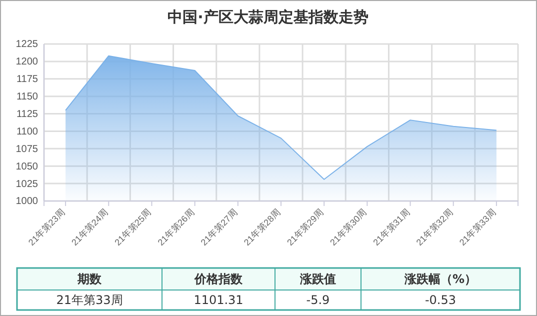 The width and height of the screenshot is (537, 316). Describe the element at coordinates (440, 279) in the screenshot. I see `text: 涨跌幅（%）` at that location.